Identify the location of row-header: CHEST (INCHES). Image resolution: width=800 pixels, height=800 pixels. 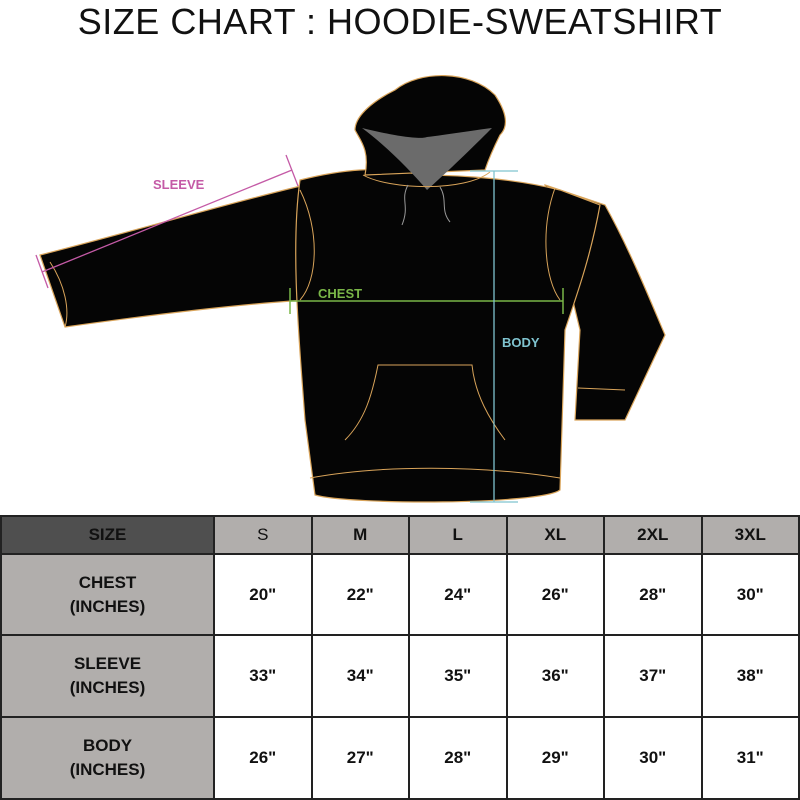
(107, 594).